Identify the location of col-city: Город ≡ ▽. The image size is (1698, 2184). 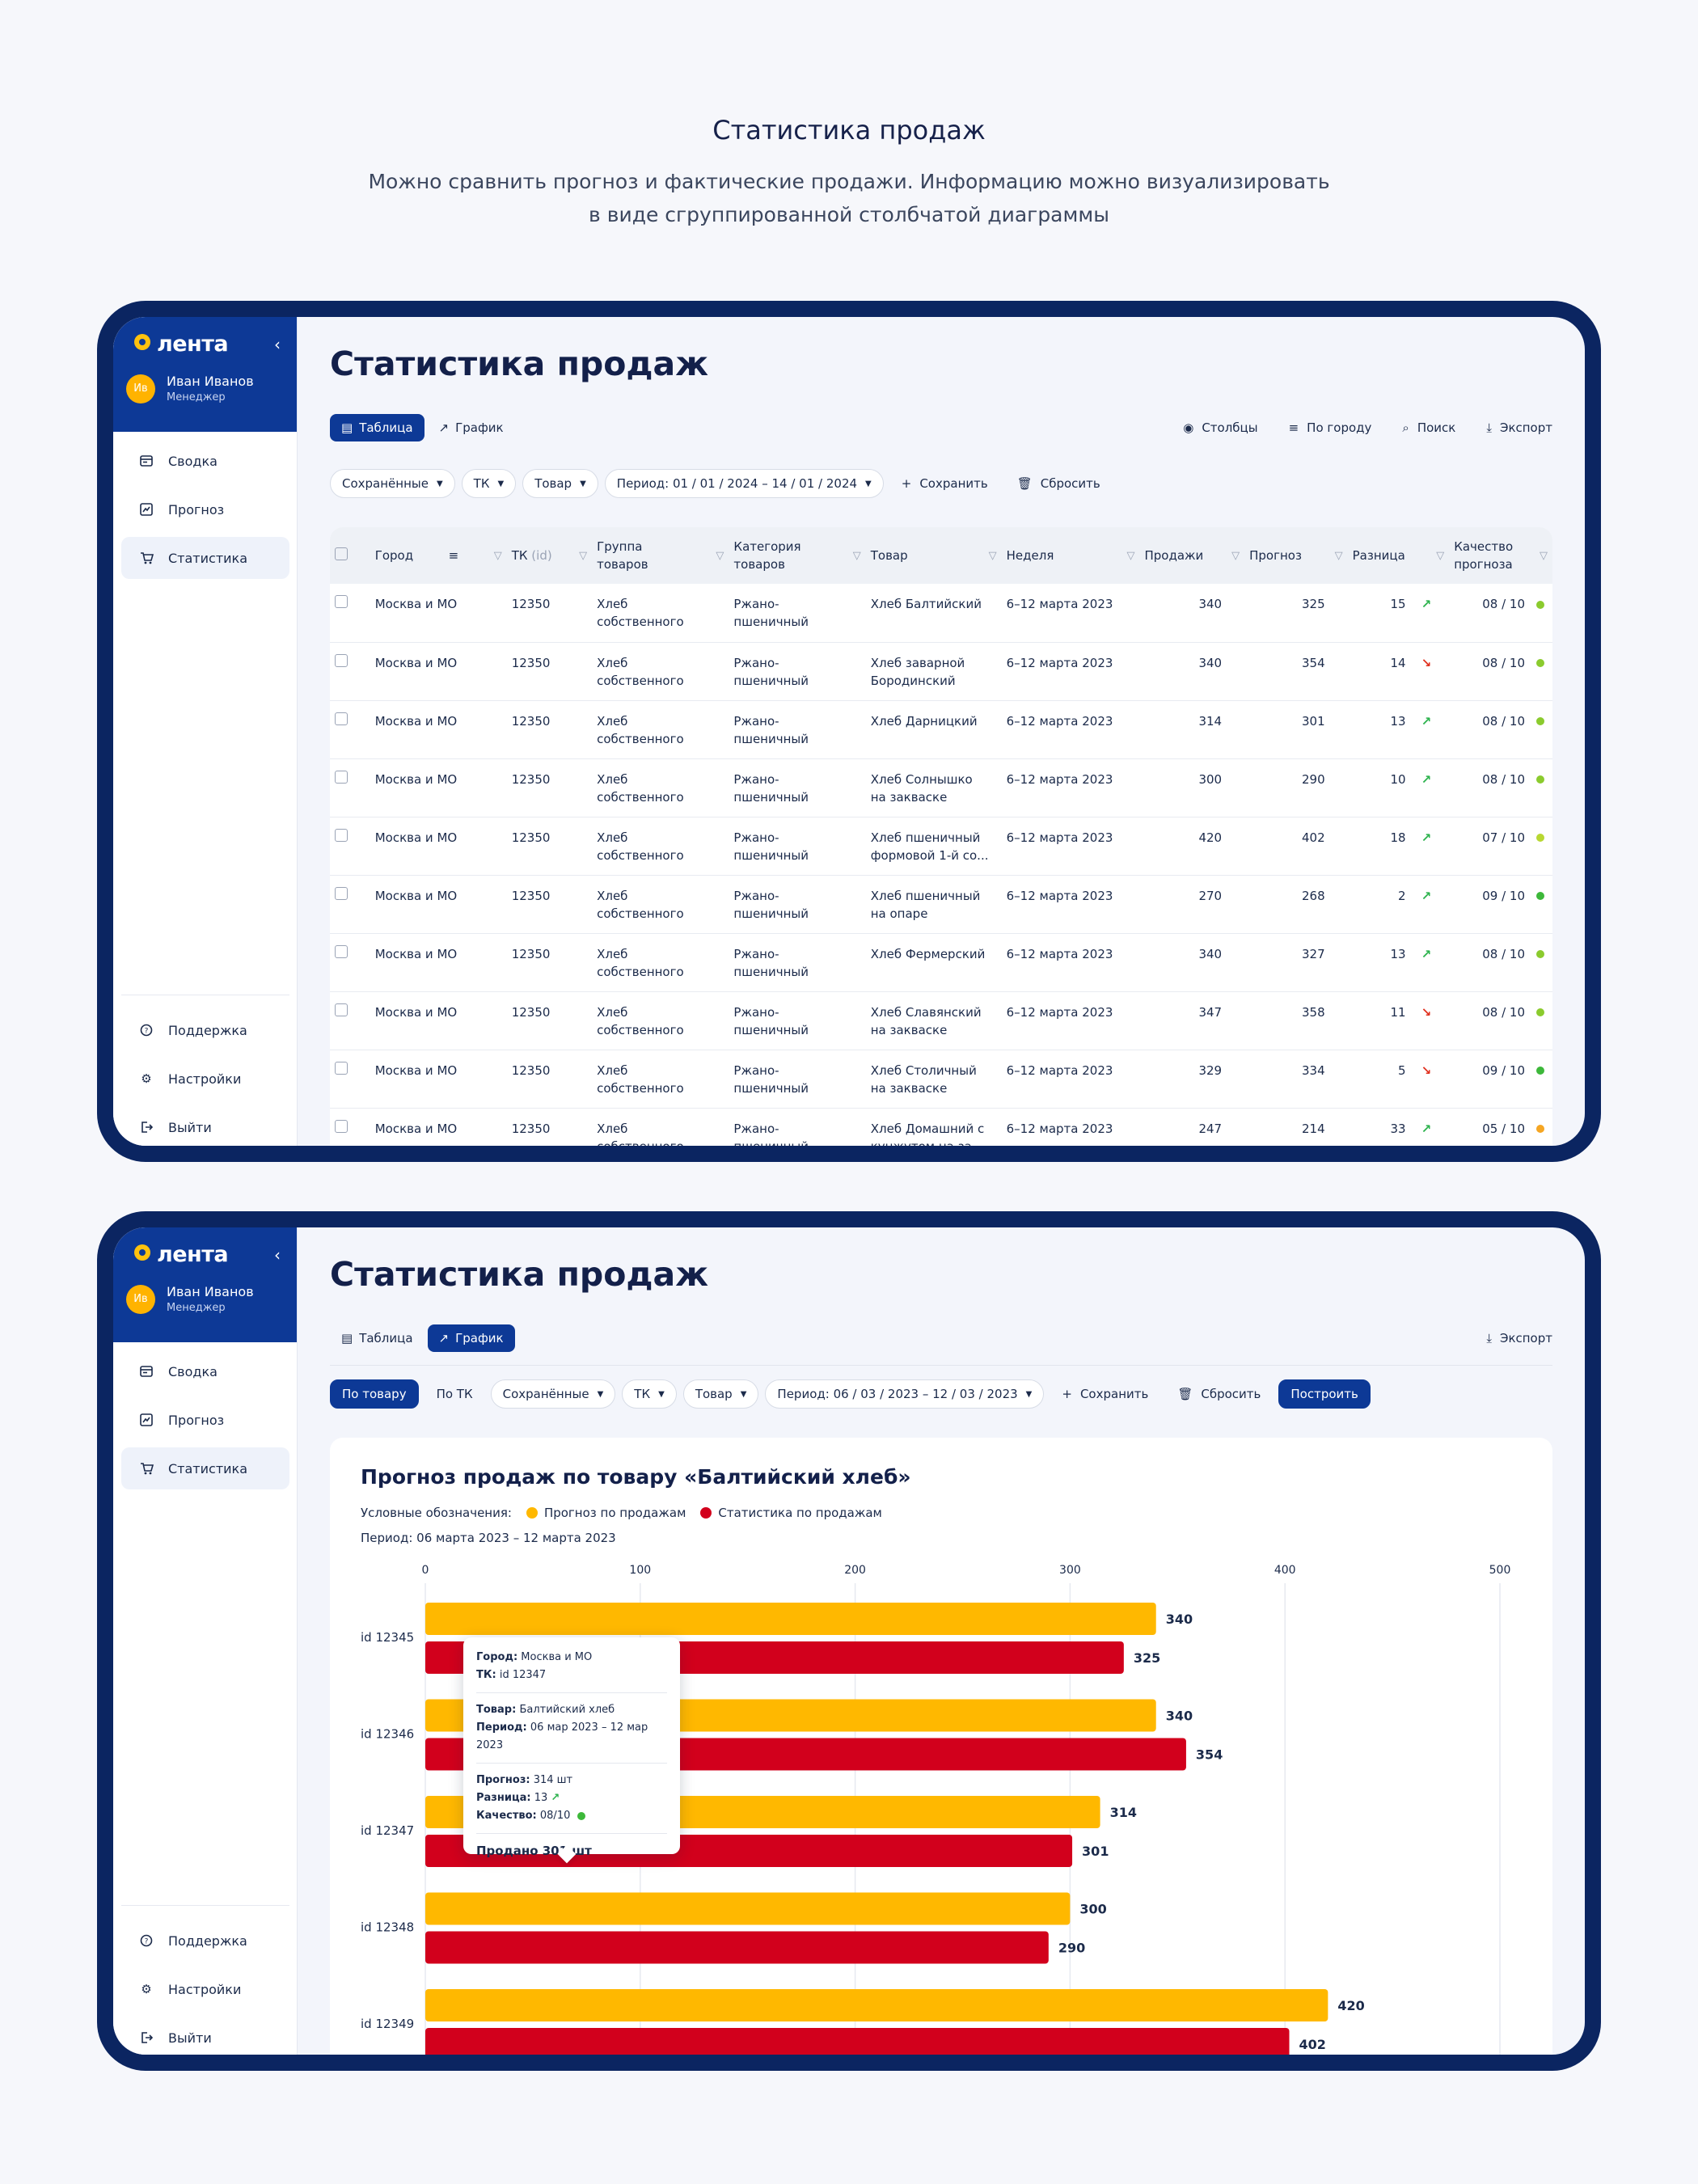
(438, 555).